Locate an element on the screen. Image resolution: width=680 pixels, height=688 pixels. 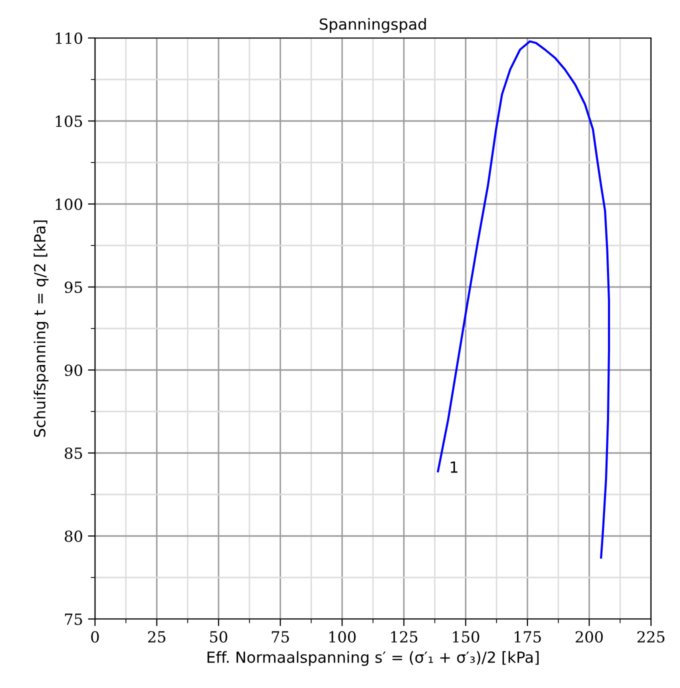
x-tick-label: 25 is located at coordinates (157, 637).